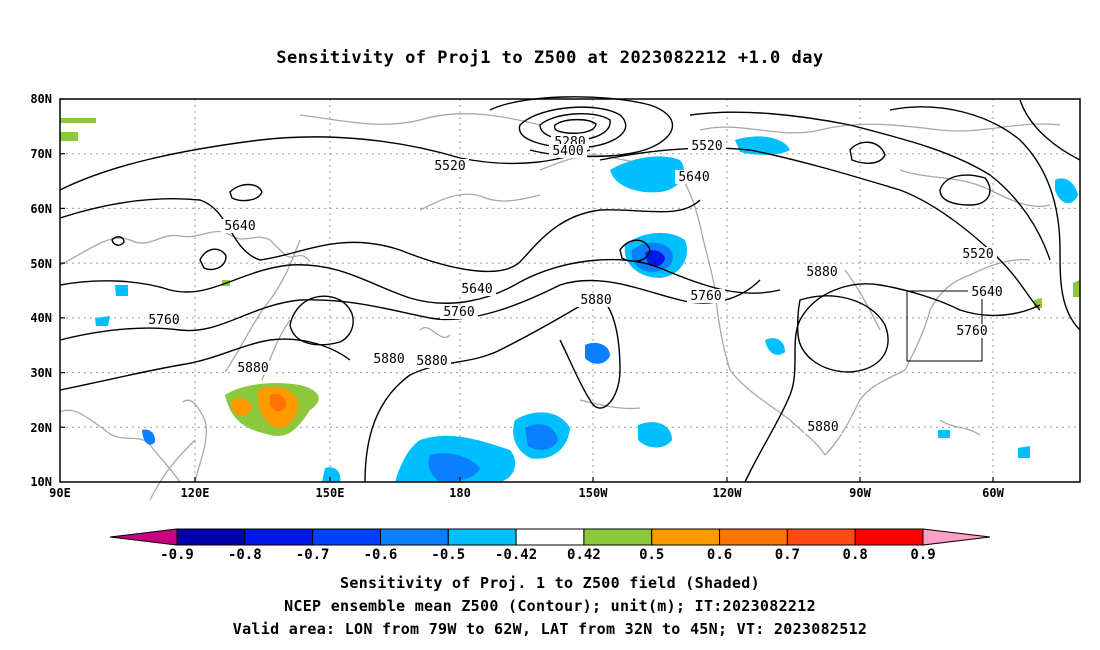  Describe the element at coordinates (787, 555) in the screenshot. I see `colorbar-label: 0.7` at that location.